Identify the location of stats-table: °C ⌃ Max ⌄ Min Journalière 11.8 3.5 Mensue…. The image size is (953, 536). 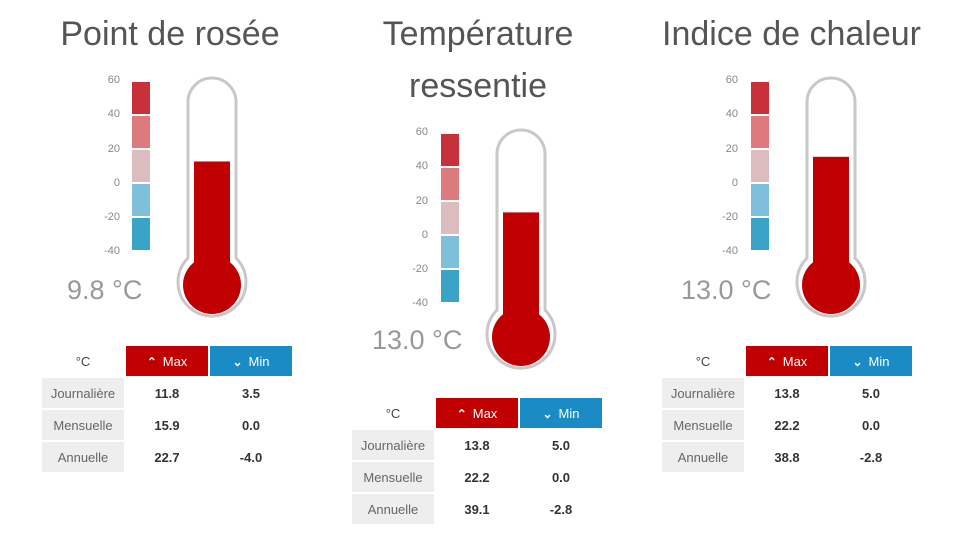
(167, 409).